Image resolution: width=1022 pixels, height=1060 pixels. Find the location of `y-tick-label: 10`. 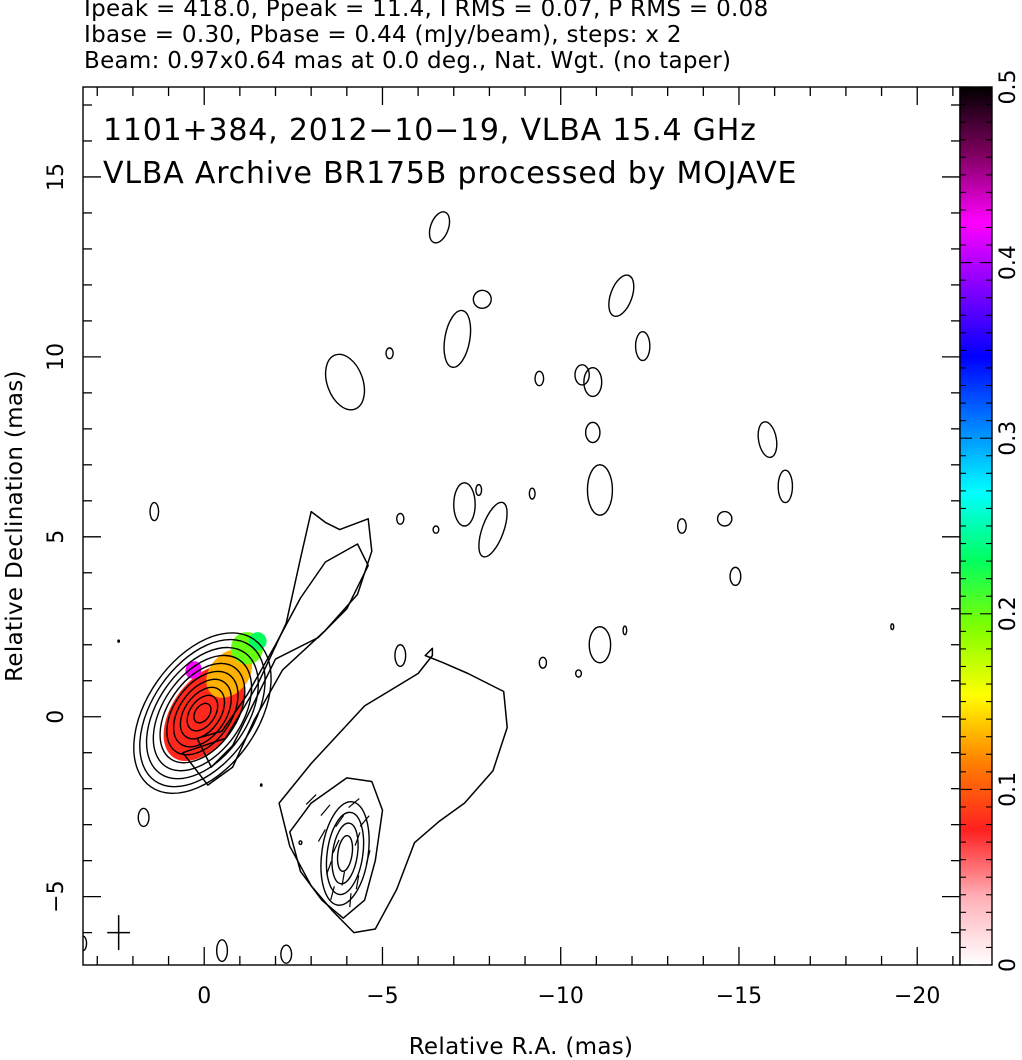

y-tick-label: 10 is located at coordinates (56, 357).